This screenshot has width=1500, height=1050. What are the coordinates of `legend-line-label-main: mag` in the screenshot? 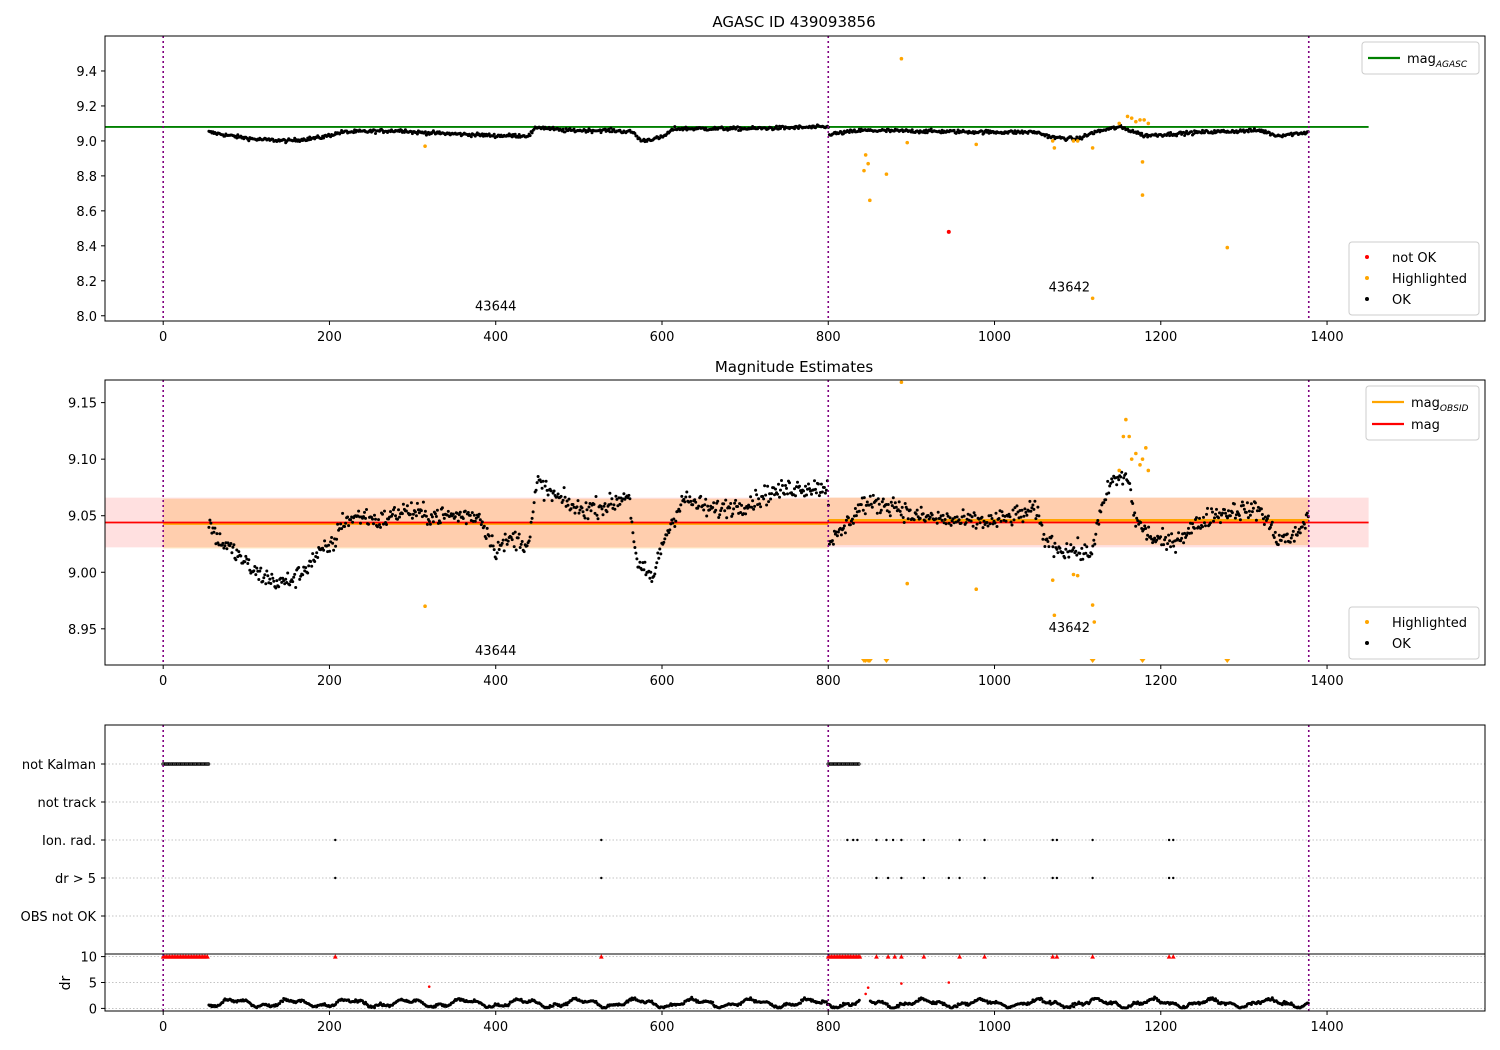 It's located at (1425, 403).